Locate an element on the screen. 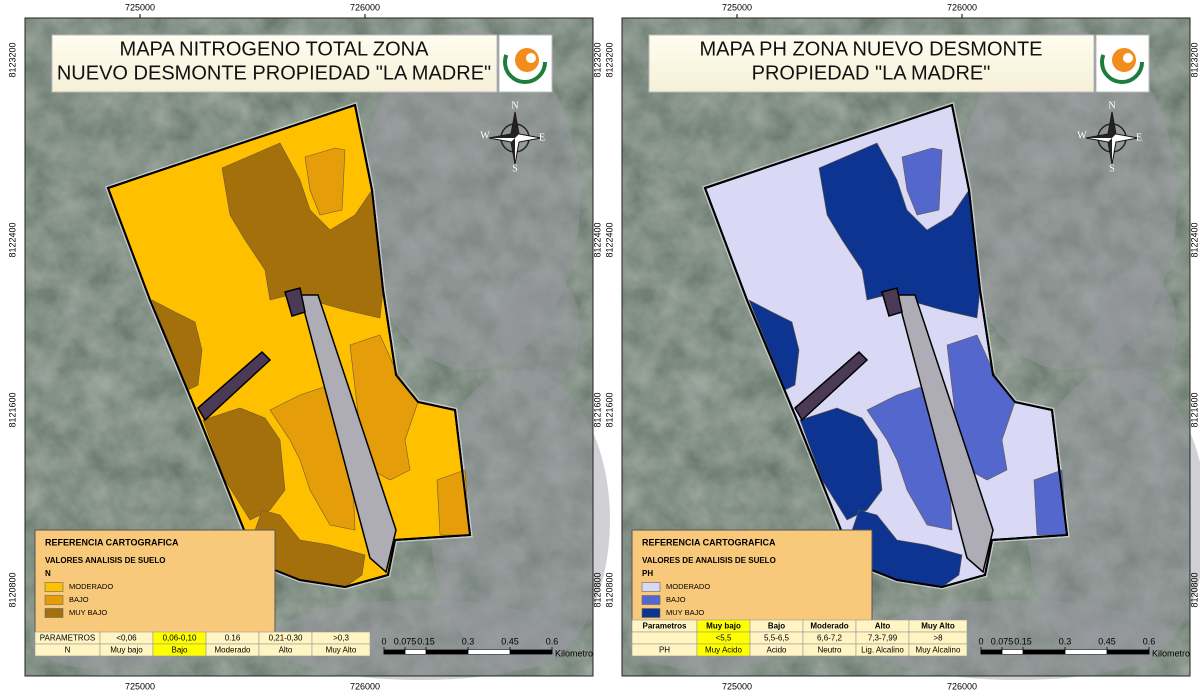 The width and height of the screenshot is (1200, 700). compass-n: N is located at coordinates (1111, 105).